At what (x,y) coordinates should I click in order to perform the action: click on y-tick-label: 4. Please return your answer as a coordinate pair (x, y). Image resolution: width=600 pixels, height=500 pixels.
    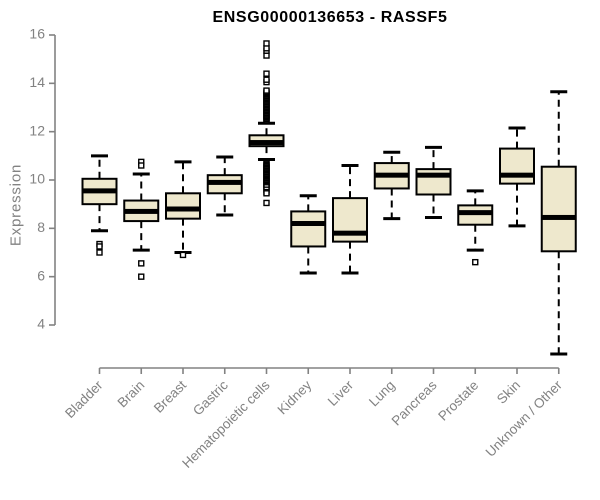
    Looking at the image, I should click on (41, 324).